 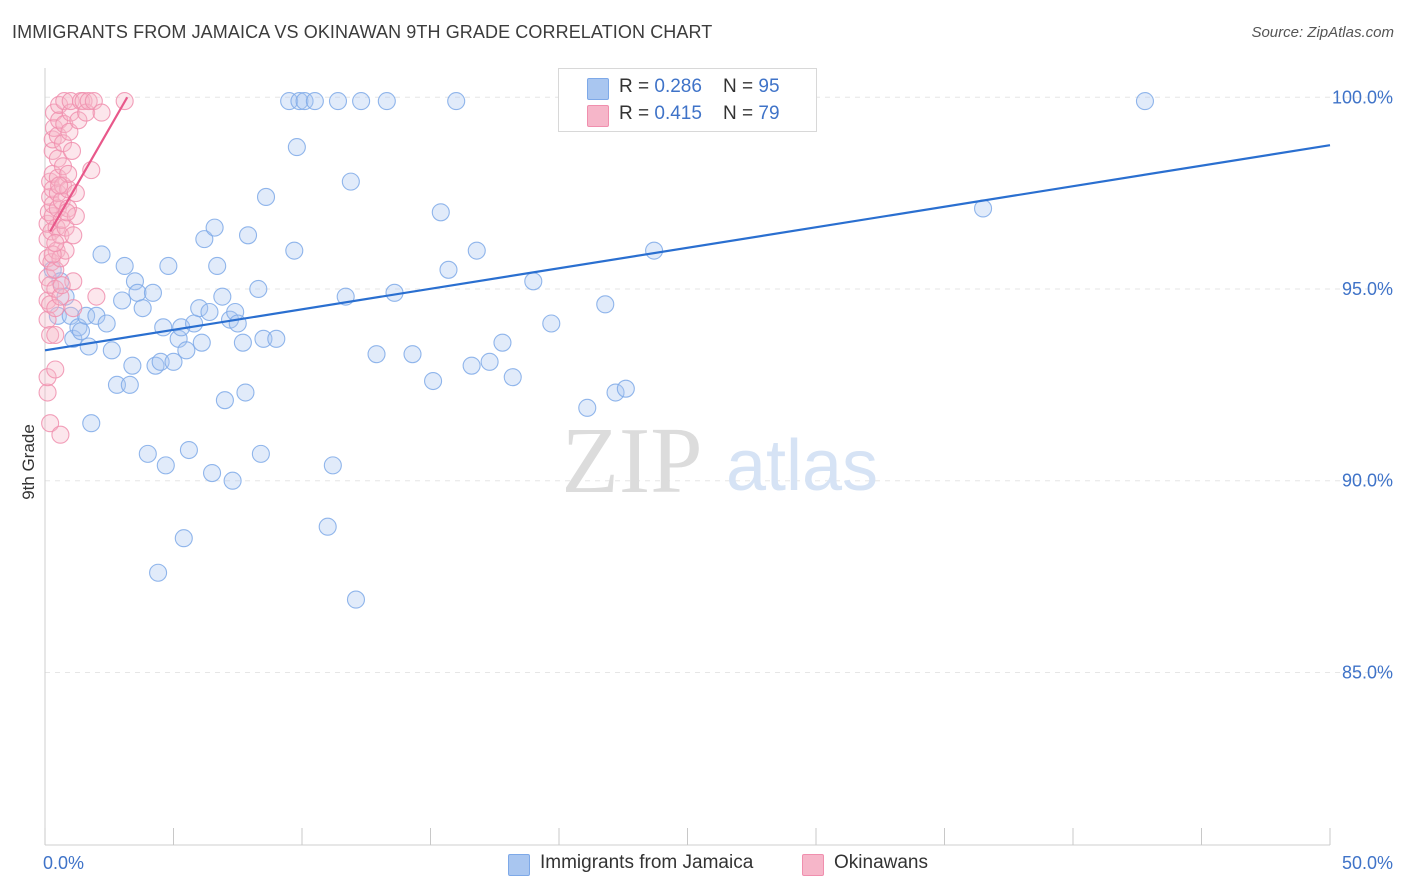 I want to click on y-tick-label: 100.0%, so click(x=1362, y=97).